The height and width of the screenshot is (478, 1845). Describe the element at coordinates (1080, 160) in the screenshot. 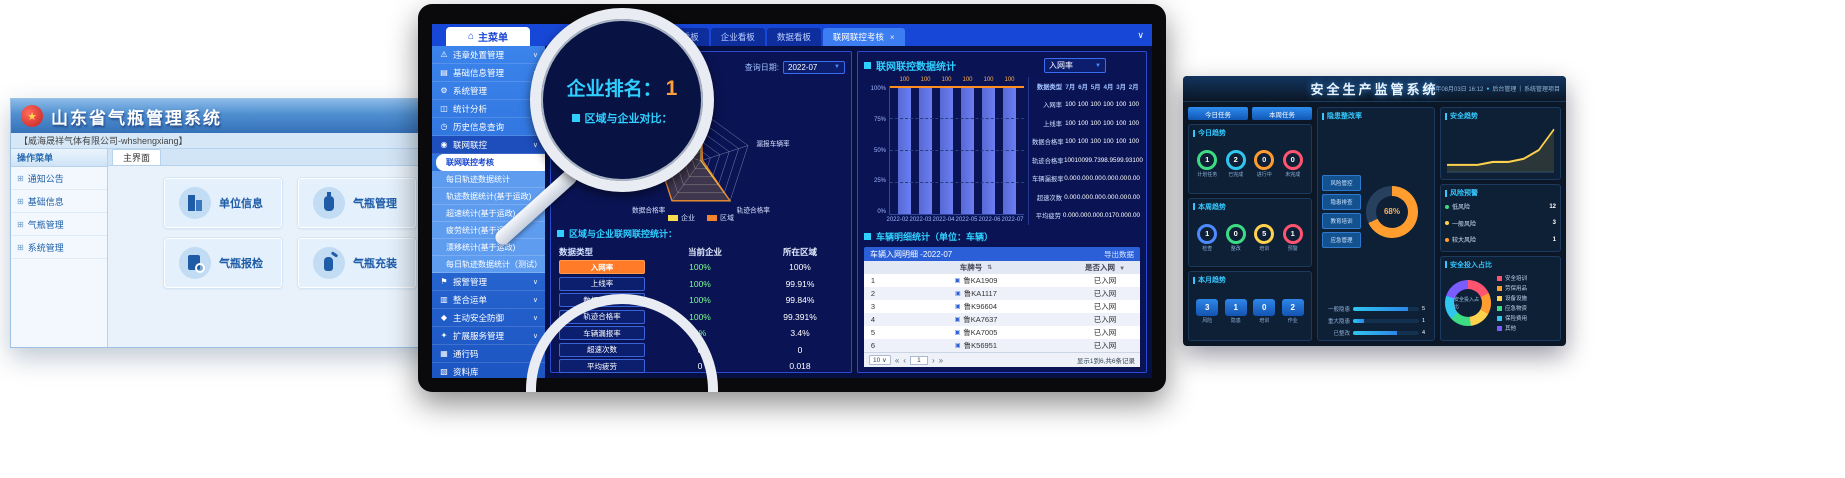

I see `cell-value: 100` at that location.